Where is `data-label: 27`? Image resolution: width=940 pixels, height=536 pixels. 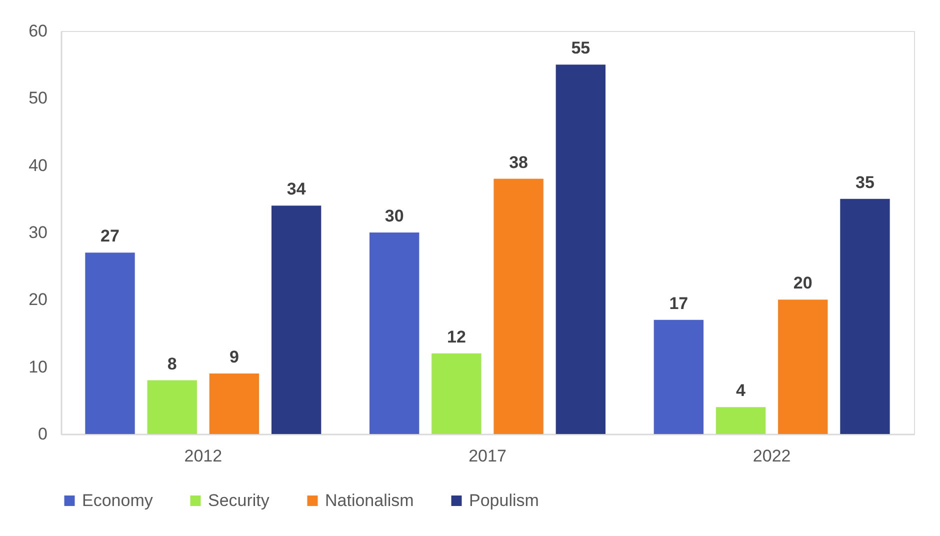
data-label: 27 is located at coordinates (110, 236).